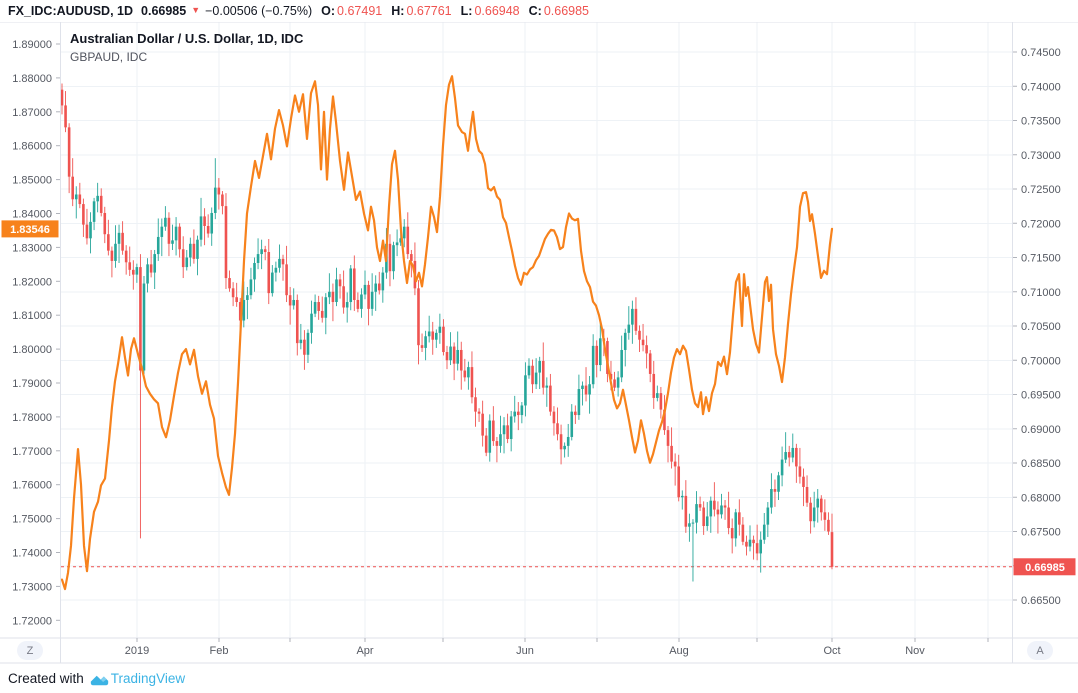 The height and width of the screenshot is (693, 1078). Describe the element at coordinates (1041, 361) in the screenshot. I see `right-axis-label: 0.70000` at that location.